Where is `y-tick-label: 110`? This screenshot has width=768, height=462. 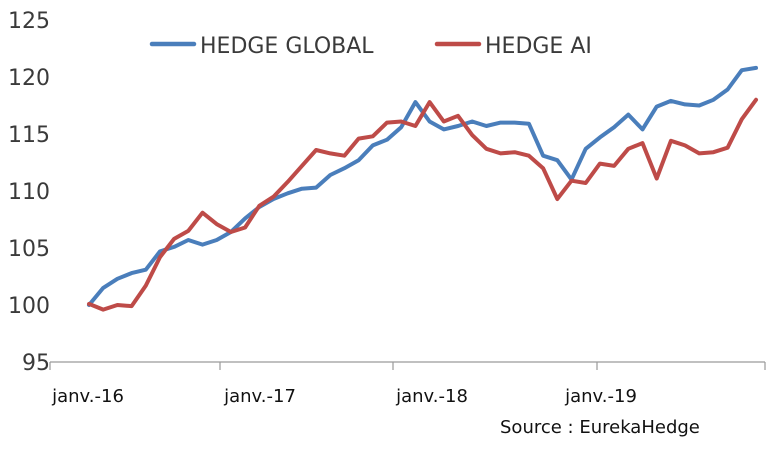
y-tick-label: 110 is located at coordinates (29, 192).